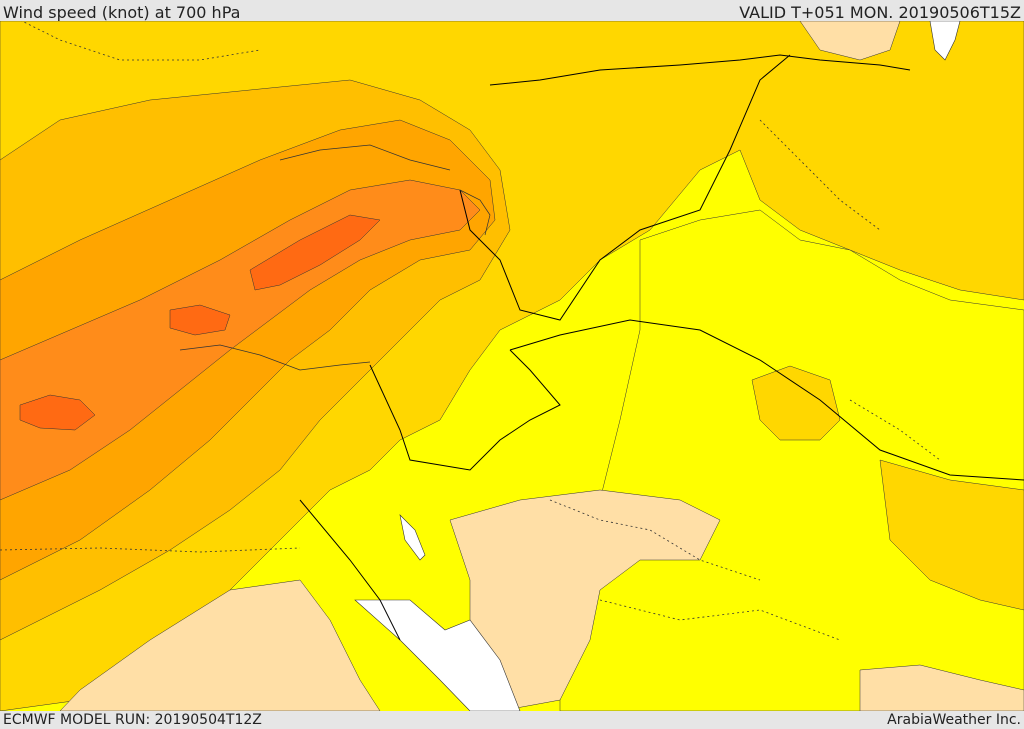 This screenshot has width=1024, height=729. I want to click on contour-band-light-se, so click(941, 687).